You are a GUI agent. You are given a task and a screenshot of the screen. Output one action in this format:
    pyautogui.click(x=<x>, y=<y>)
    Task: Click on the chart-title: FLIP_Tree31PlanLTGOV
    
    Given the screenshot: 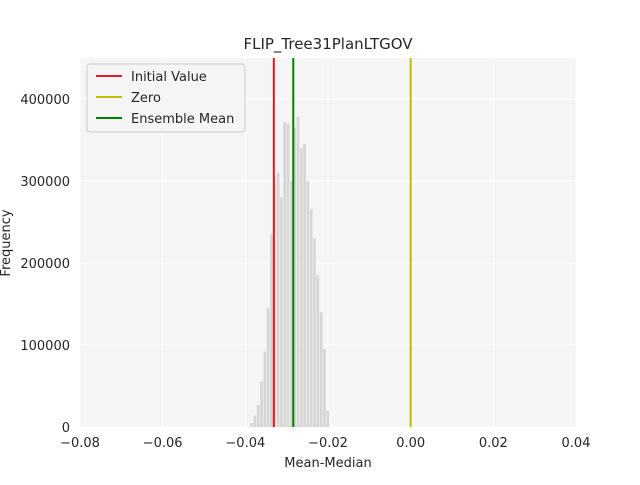 What is the action you would take?
    pyautogui.click(x=328, y=44)
    